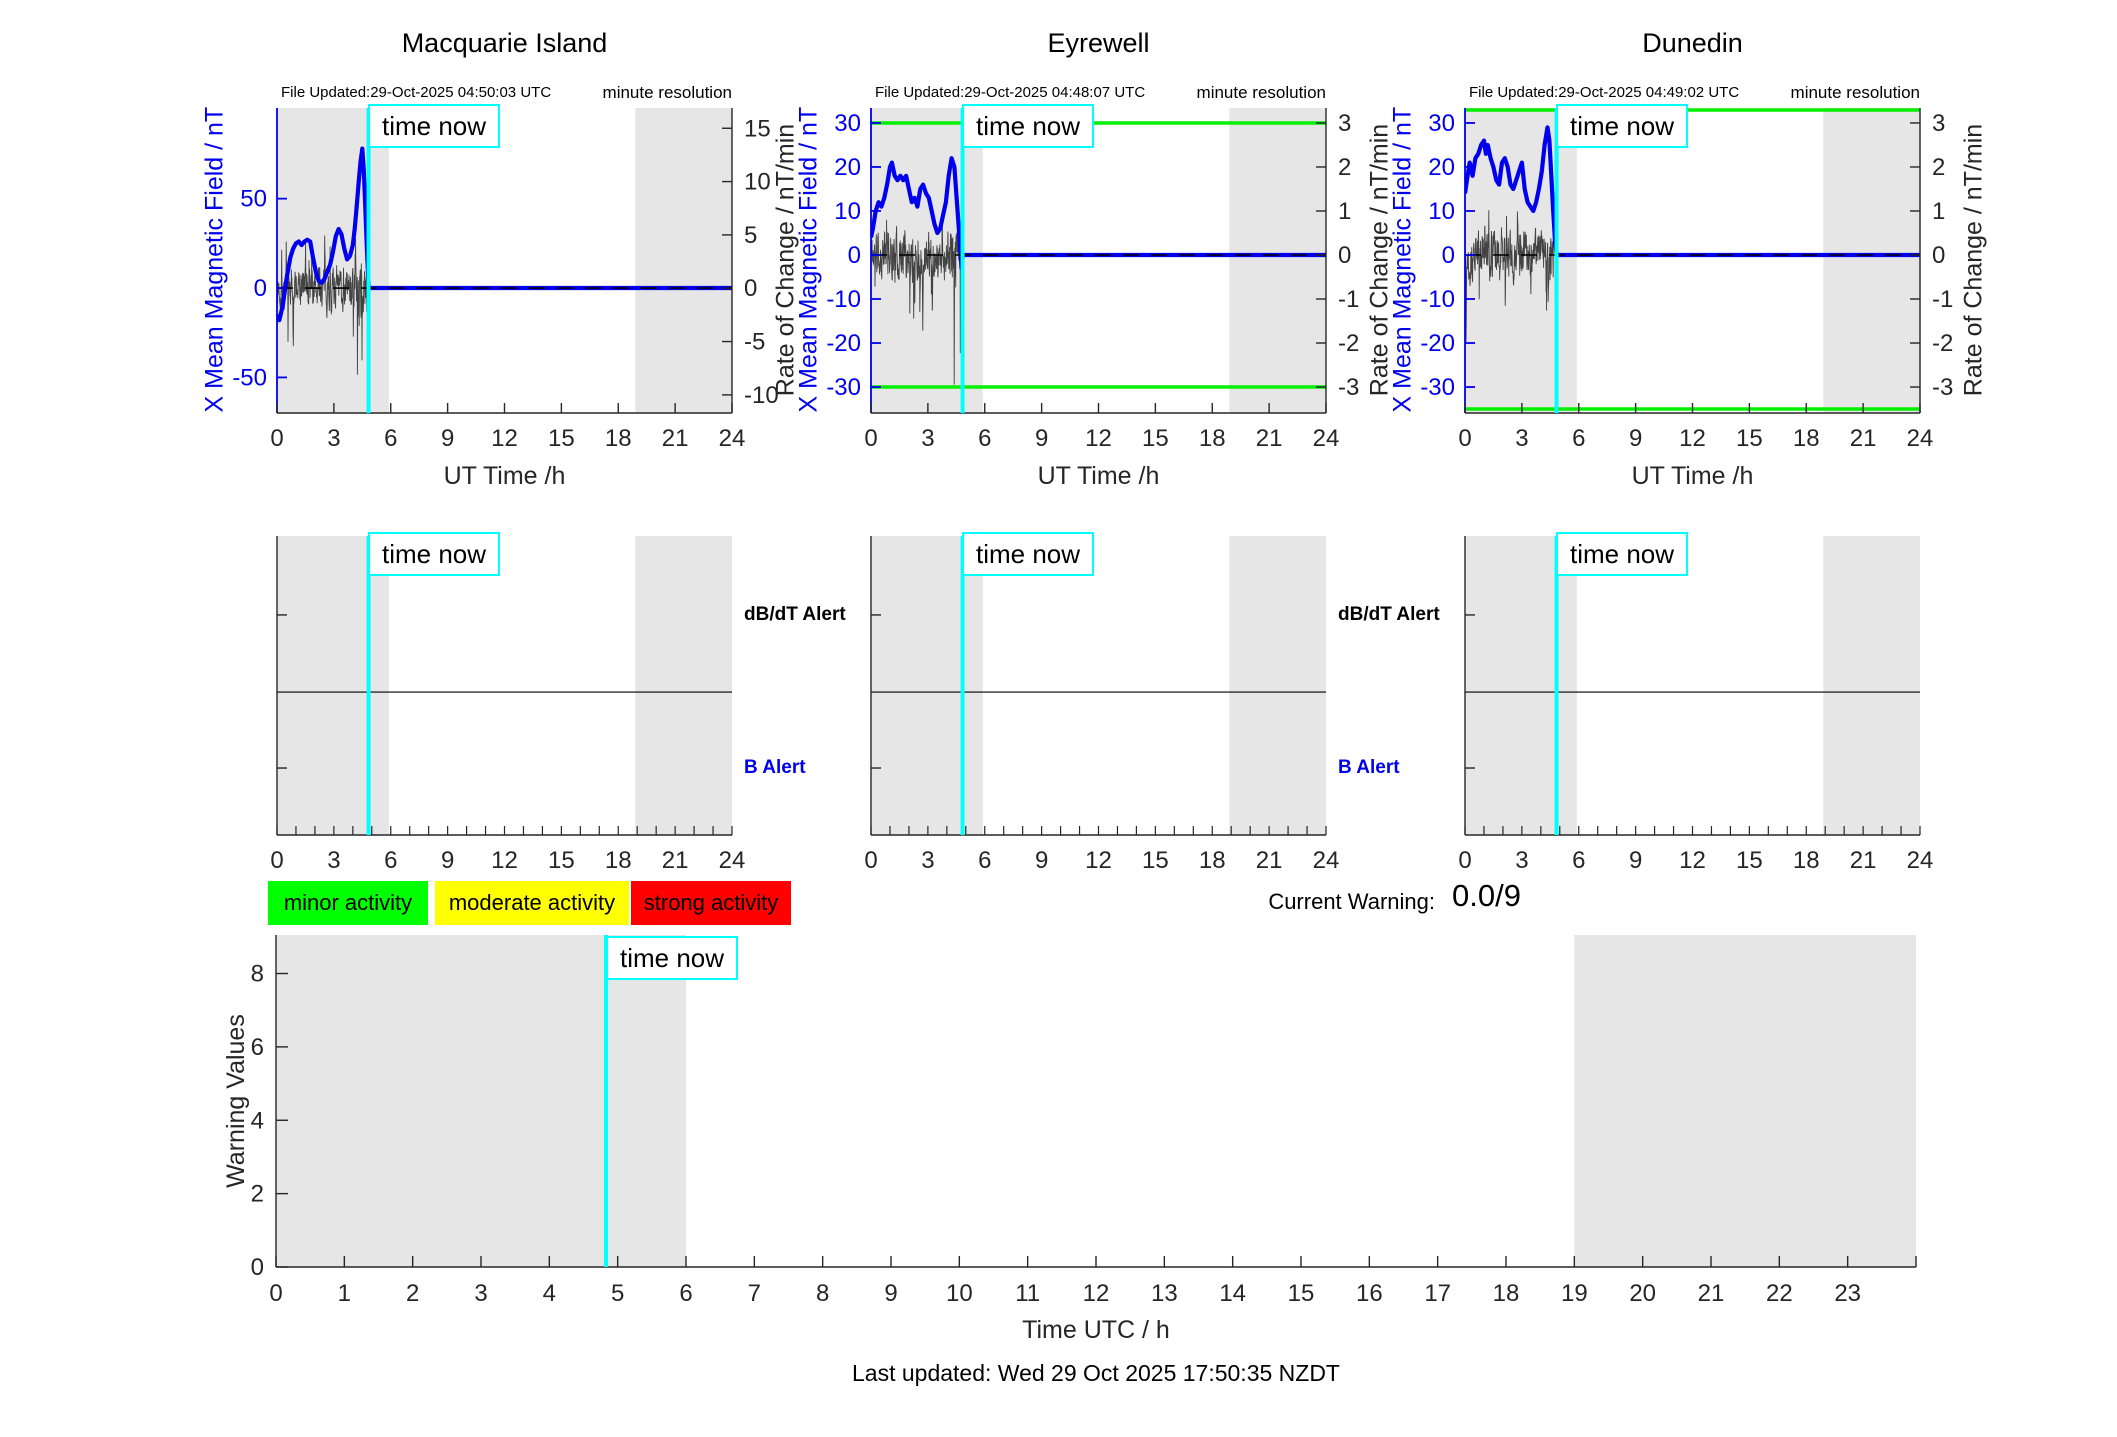  What do you see at coordinates (1348, 343) in the screenshot?
I see `right-tick-label: -2` at bounding box center [1348, 343].